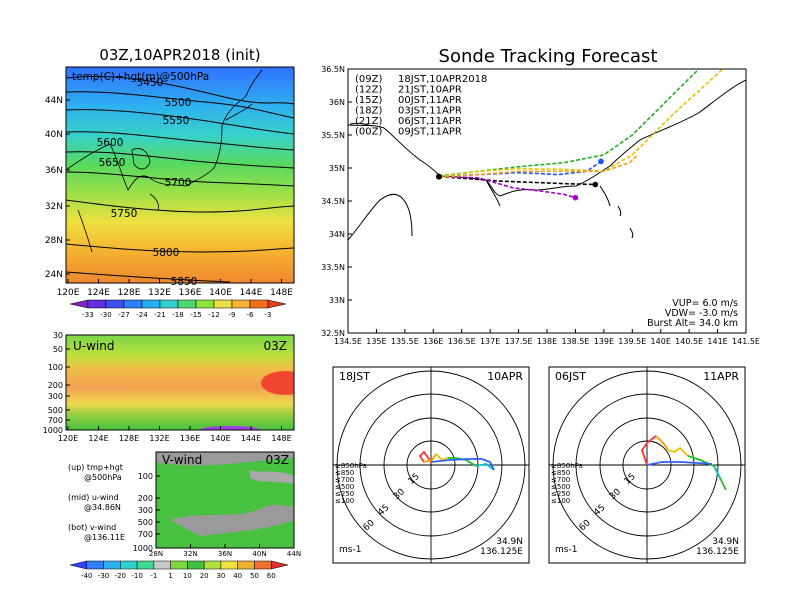  Describe the element at coordinates (239, 112) in the screenshot. I see `coast-hokkaido` at that location.